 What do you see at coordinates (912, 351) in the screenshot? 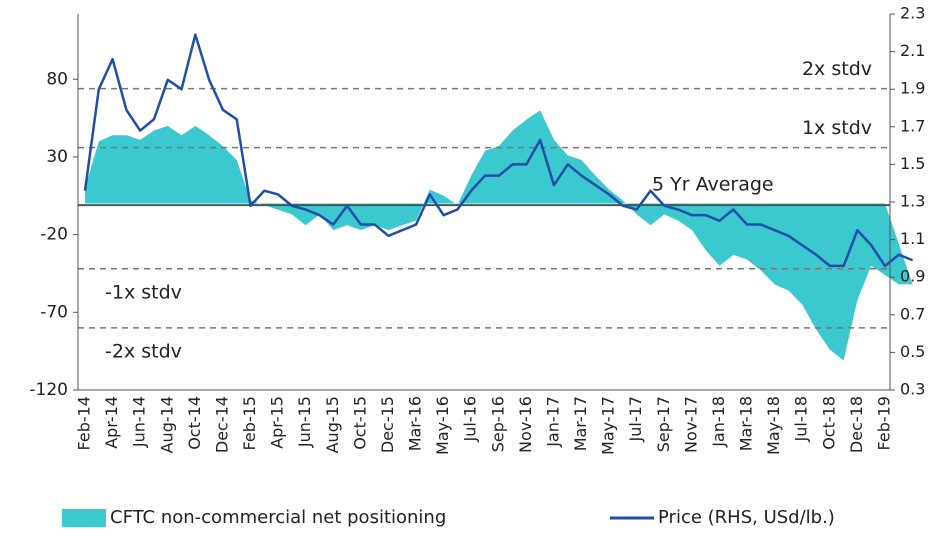
I see `y2-tick-label: 0.5` at bounding box center [912, 351].